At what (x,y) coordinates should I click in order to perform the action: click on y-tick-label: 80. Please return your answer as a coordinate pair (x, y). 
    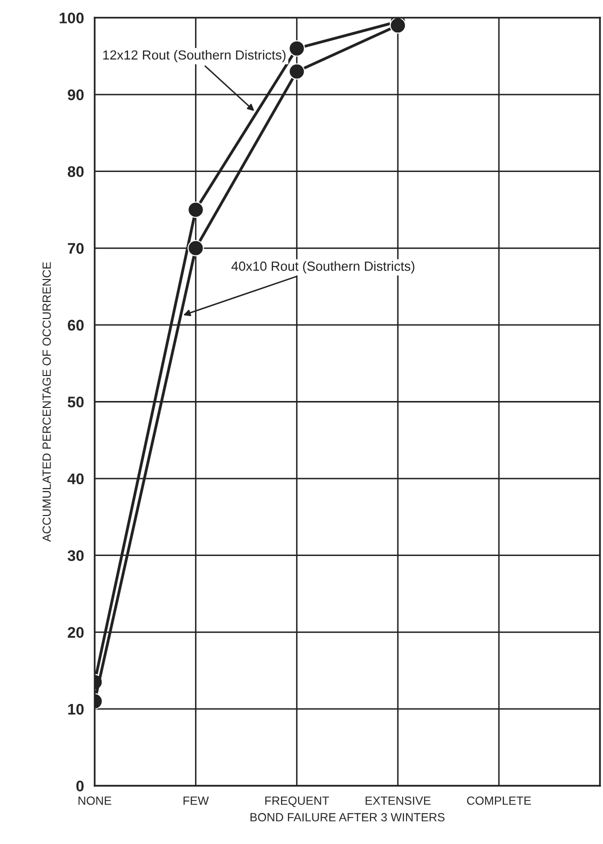
    Looking at the image, I should click on (76, 172).